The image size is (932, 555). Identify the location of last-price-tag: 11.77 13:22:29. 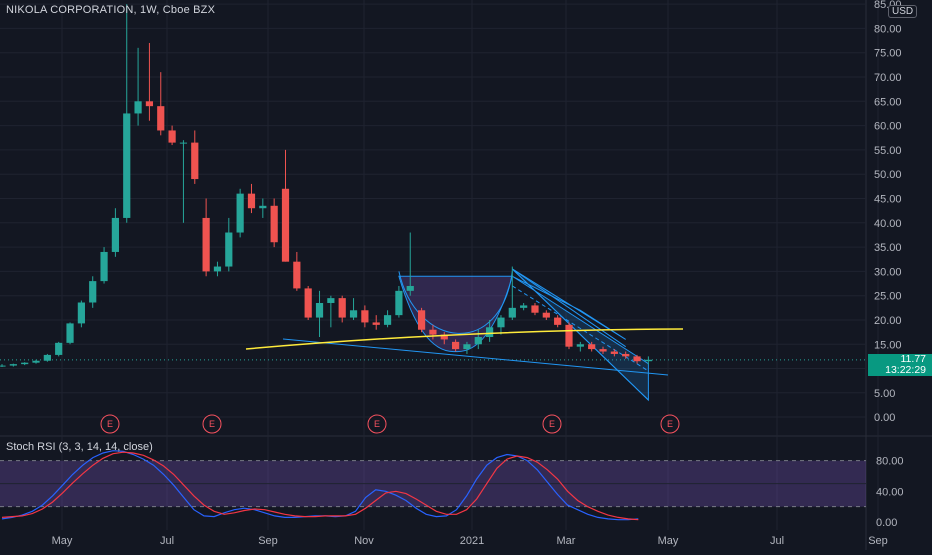
(900, 365).